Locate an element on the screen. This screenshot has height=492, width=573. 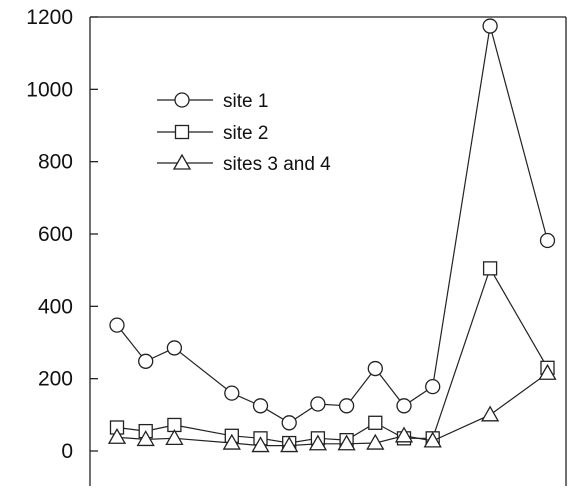
y-tick-label: 0 is located at coordinates (67, 451).